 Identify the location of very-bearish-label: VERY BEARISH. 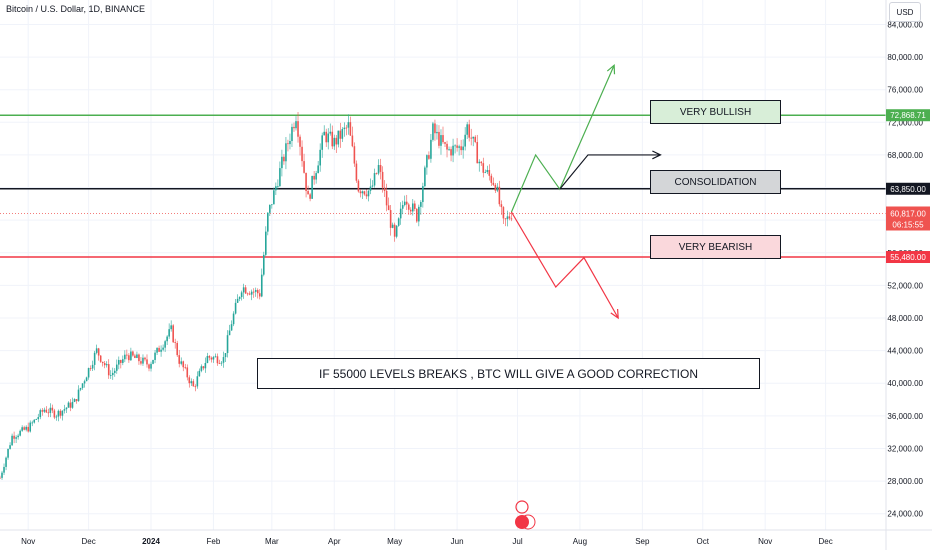
(715, 247).